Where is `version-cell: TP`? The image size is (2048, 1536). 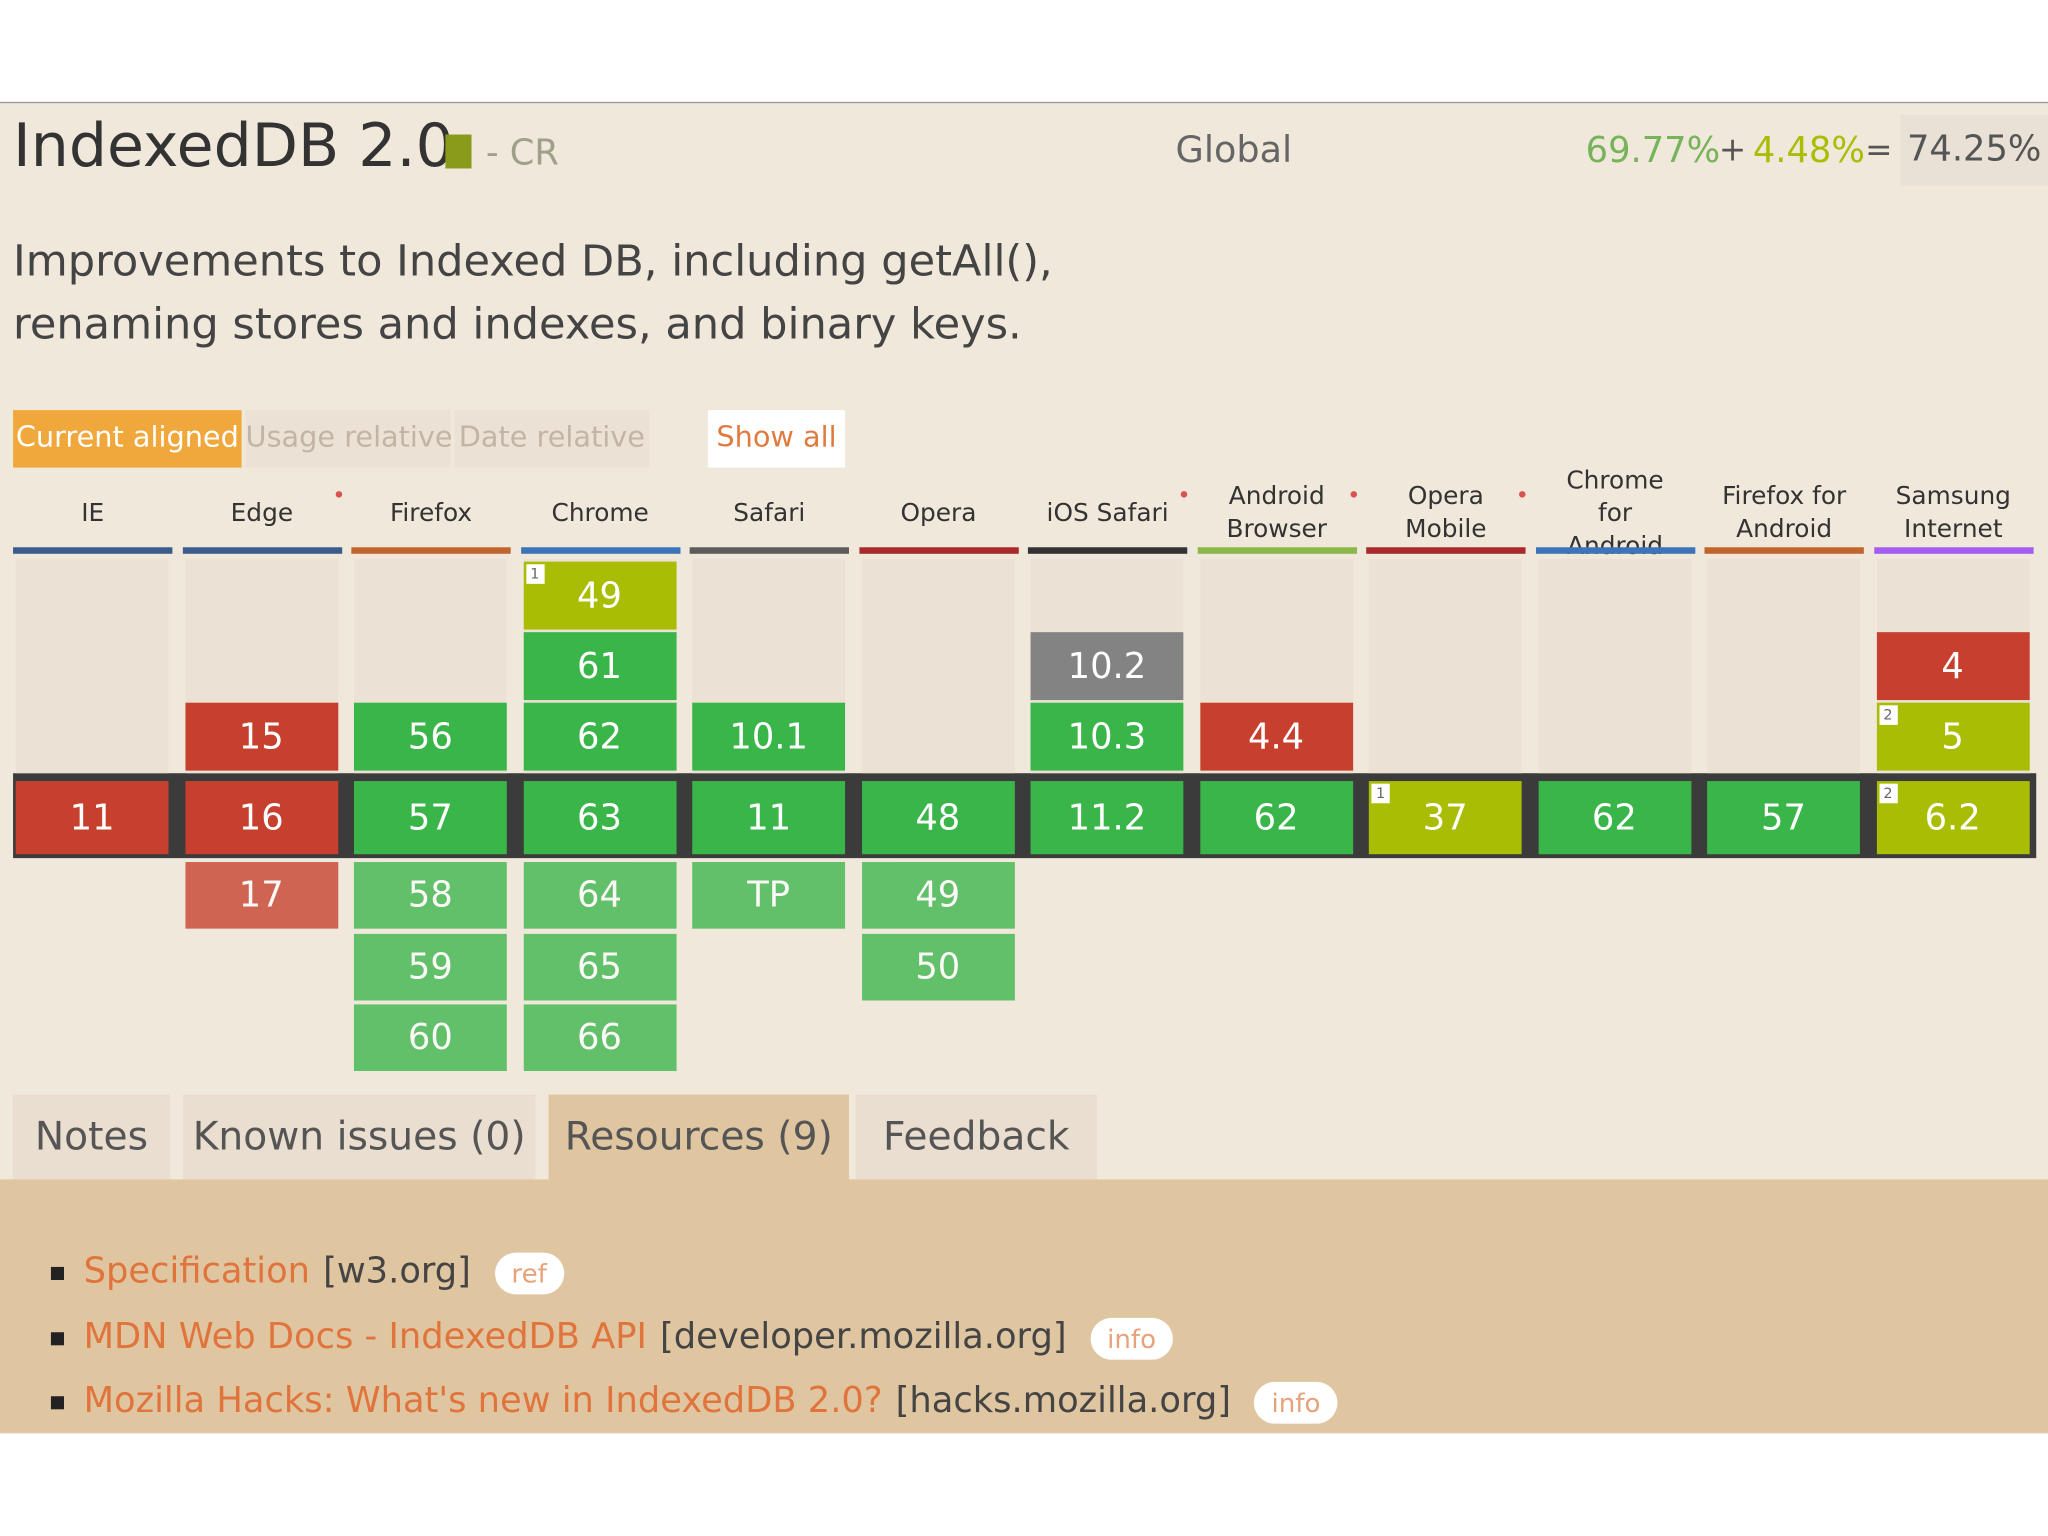
version-cell: TP is located at coordinates (769, 895).